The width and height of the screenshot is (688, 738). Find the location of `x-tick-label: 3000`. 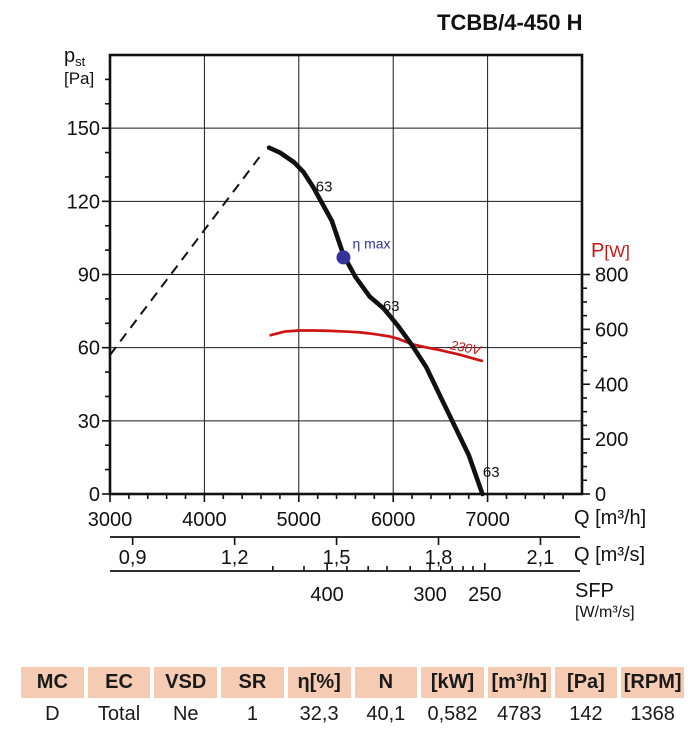

x-tick-label: 3000 is located at coordinates (110, 520).